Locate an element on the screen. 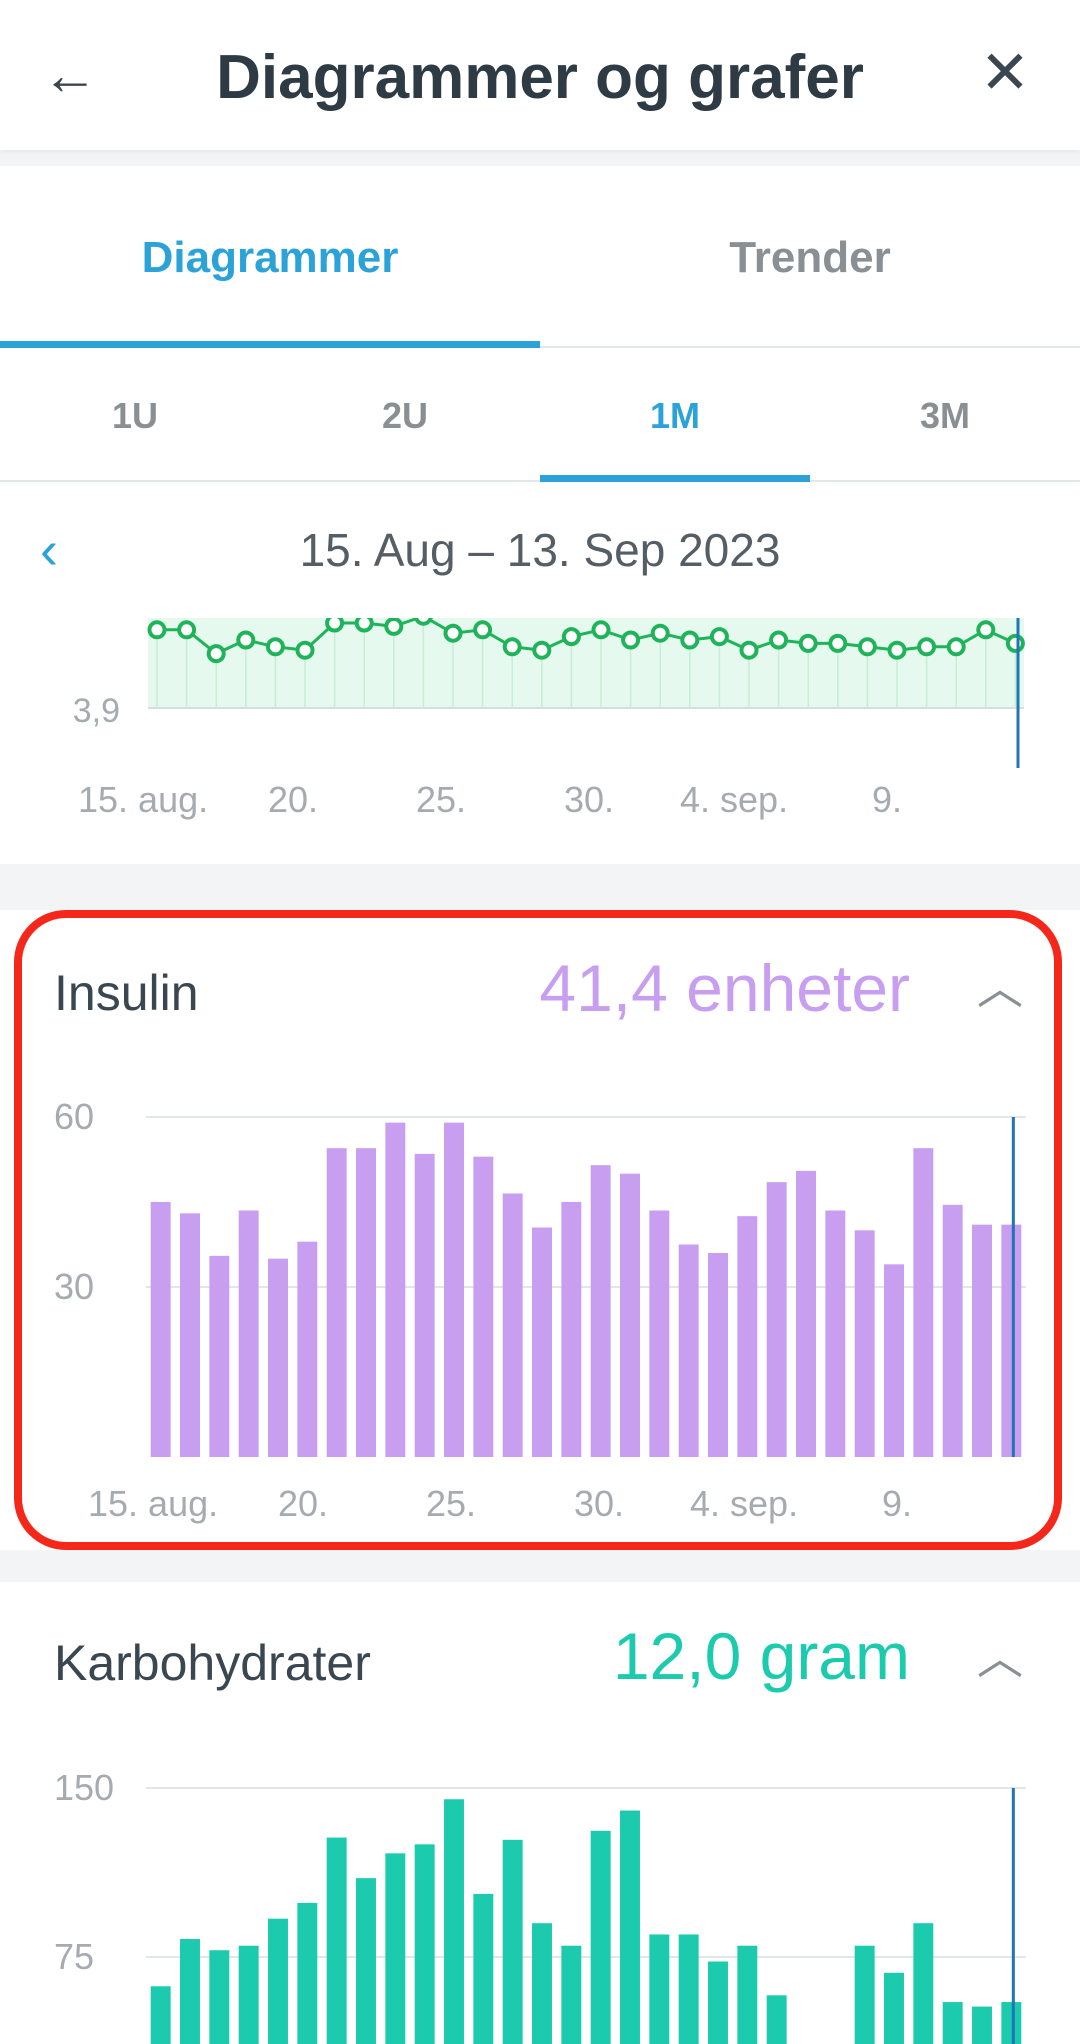 The height and width of the screenshot is (2044, 1080). close-icon: ✕ is located at coordinates (1005, 72).